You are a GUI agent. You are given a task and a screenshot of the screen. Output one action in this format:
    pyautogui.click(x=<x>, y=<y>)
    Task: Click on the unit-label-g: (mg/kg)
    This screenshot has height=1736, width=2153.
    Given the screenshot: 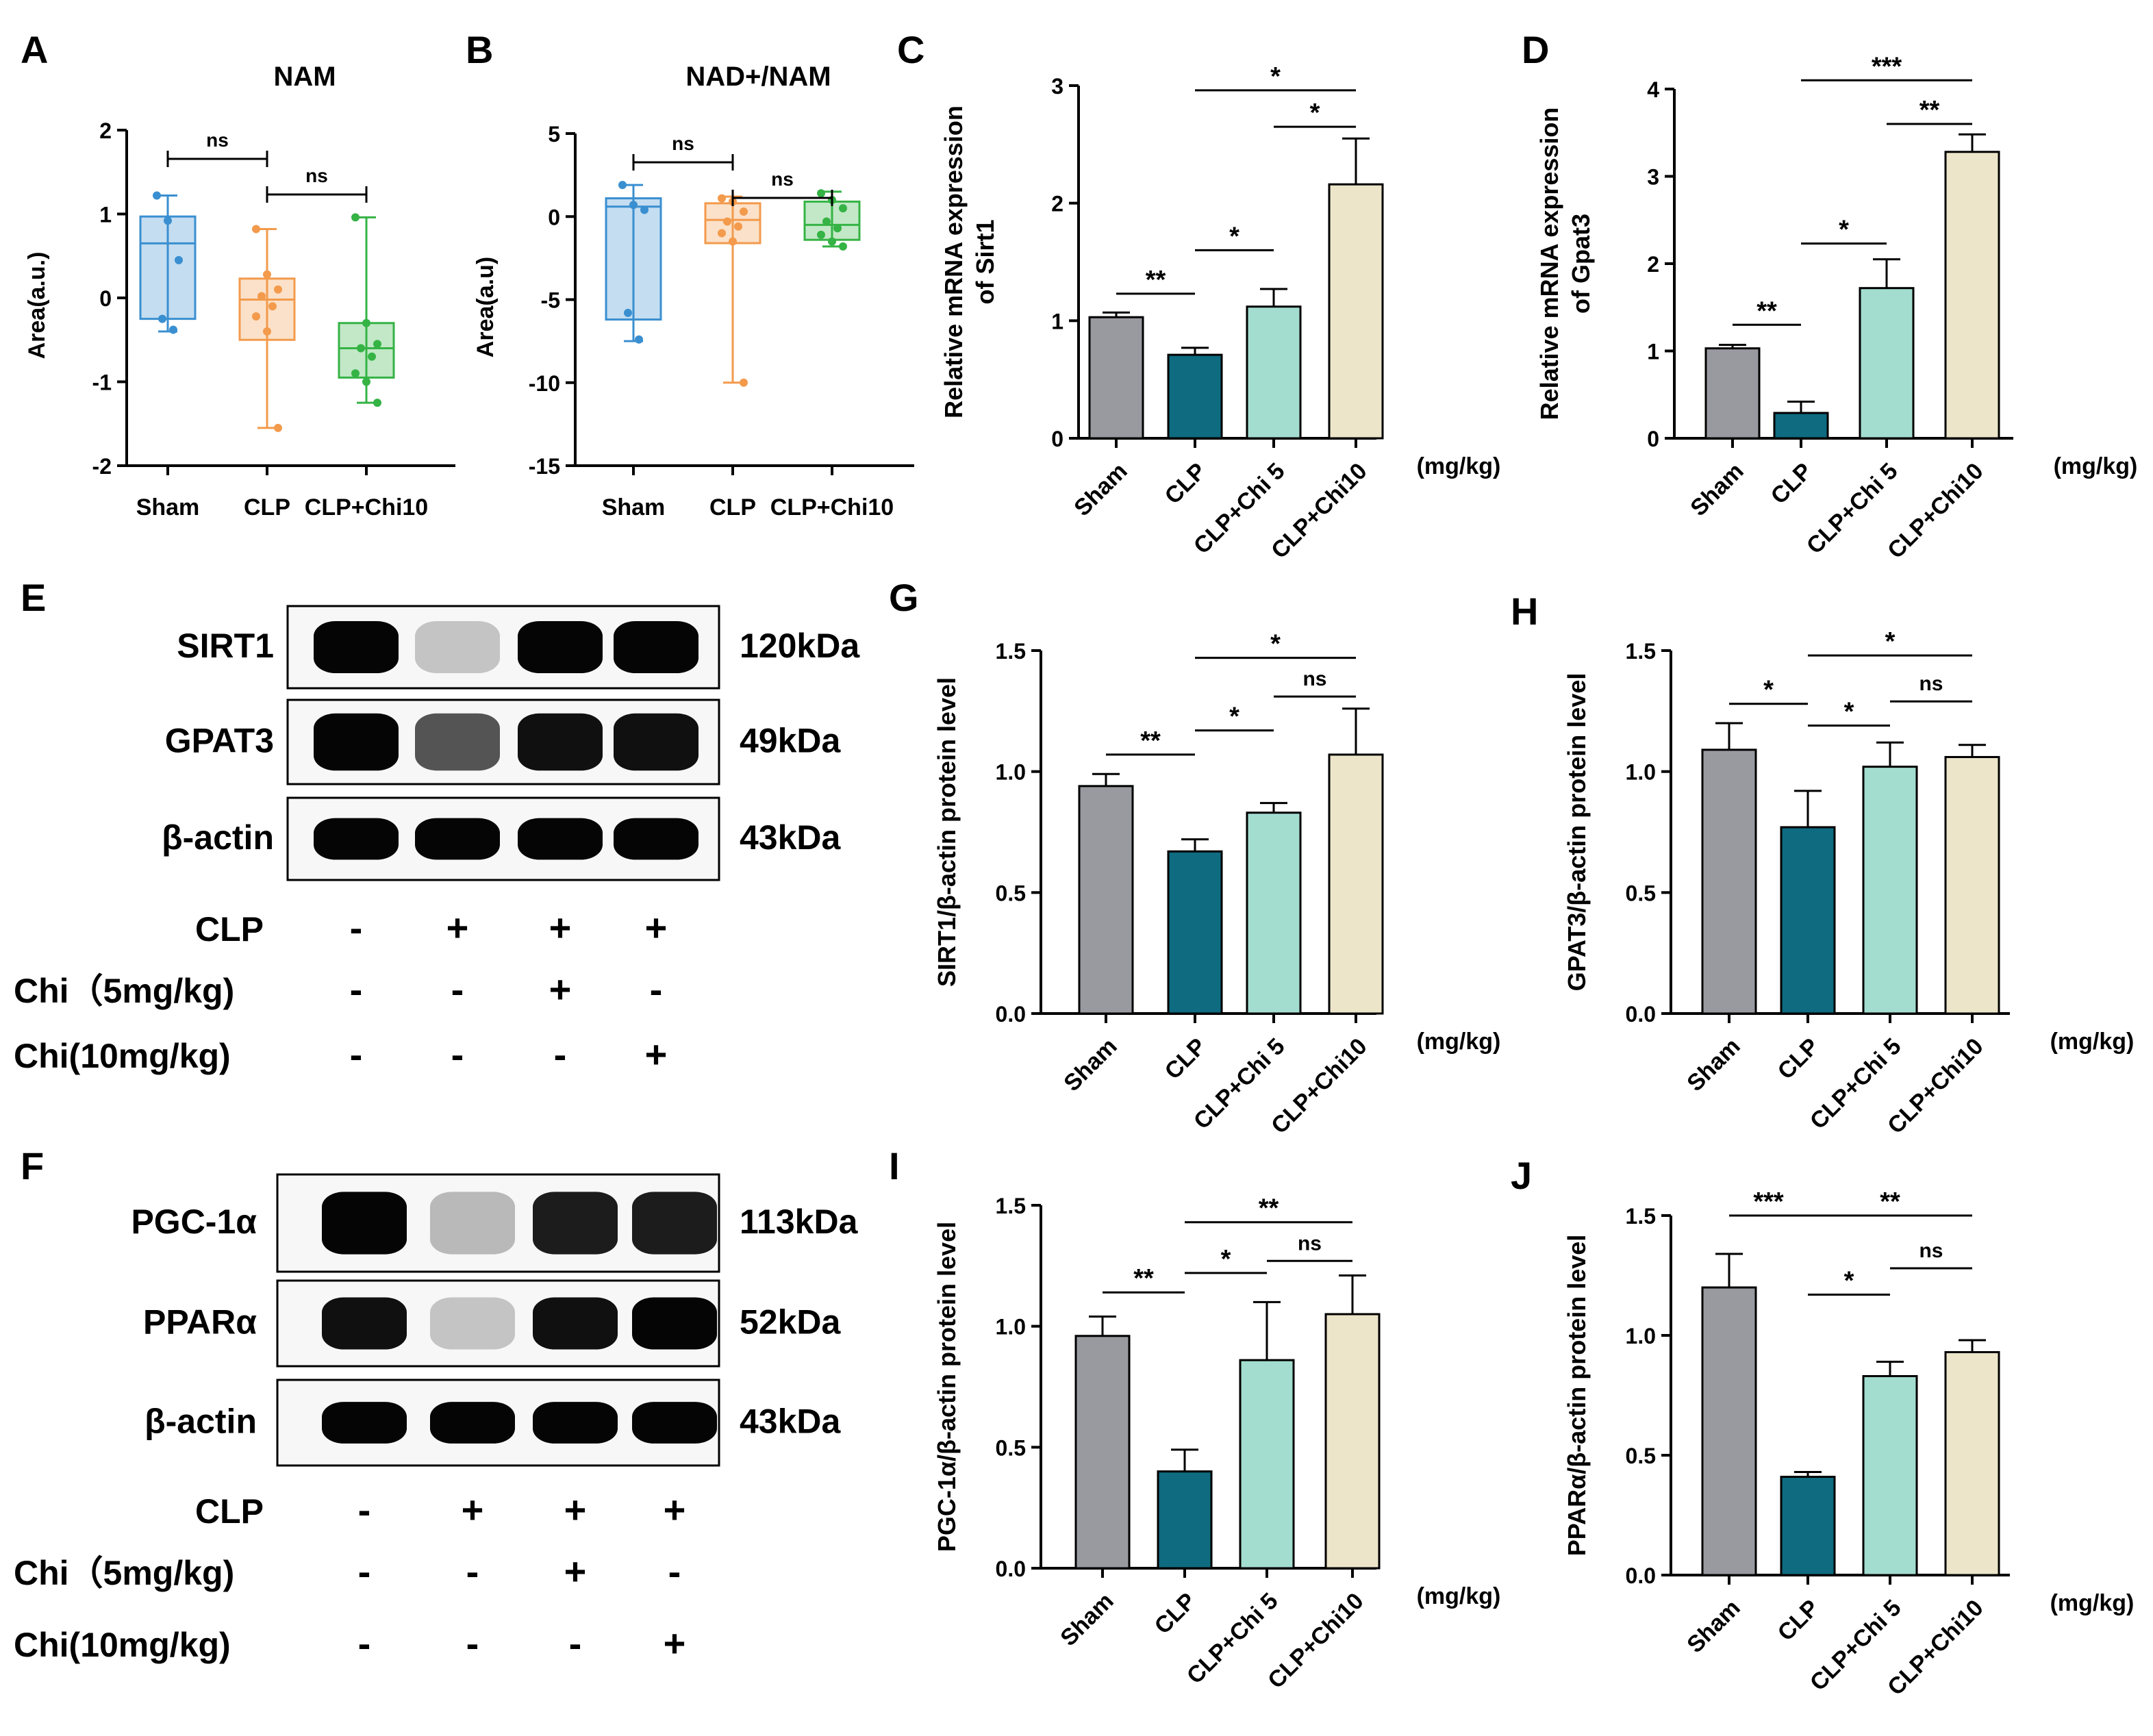 What is the action you would take?
    pyautogui.click(x=1459, y=1042)
    